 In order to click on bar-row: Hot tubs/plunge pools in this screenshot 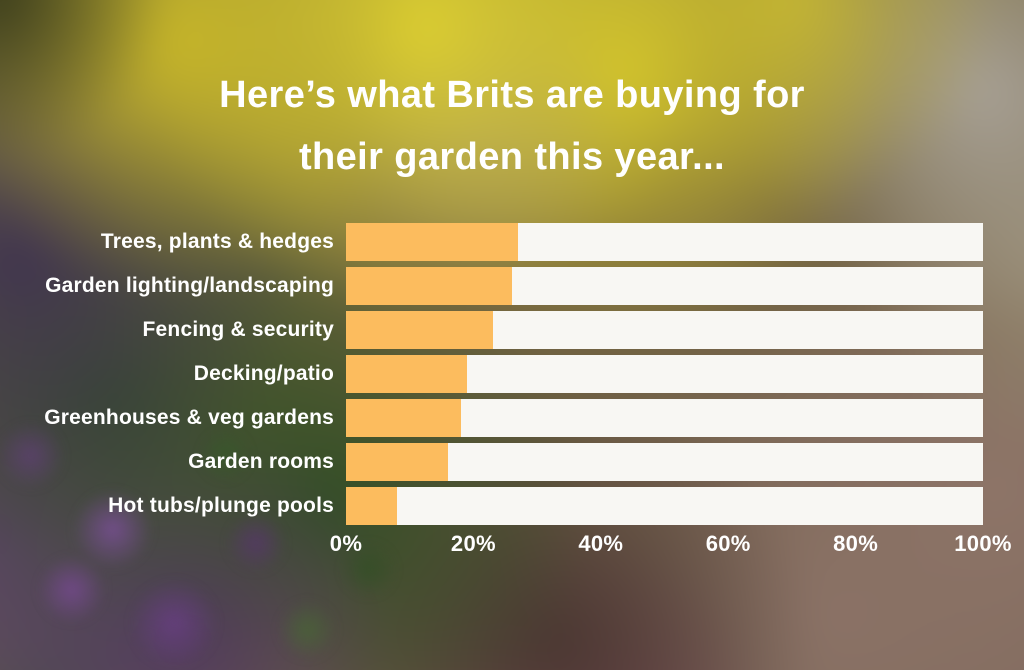, I will do `click(512, 506)`.